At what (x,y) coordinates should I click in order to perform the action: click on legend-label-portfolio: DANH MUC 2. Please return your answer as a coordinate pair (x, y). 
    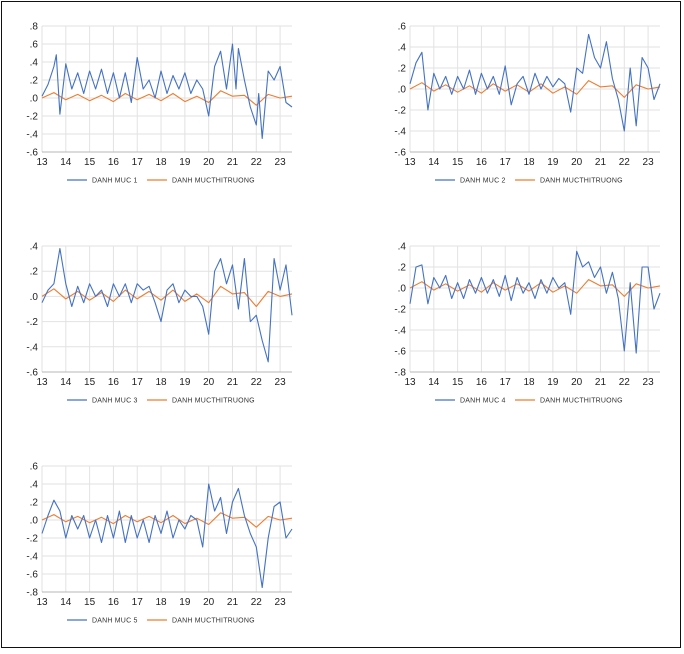
    Looking at the image, I should click on (483, 181).